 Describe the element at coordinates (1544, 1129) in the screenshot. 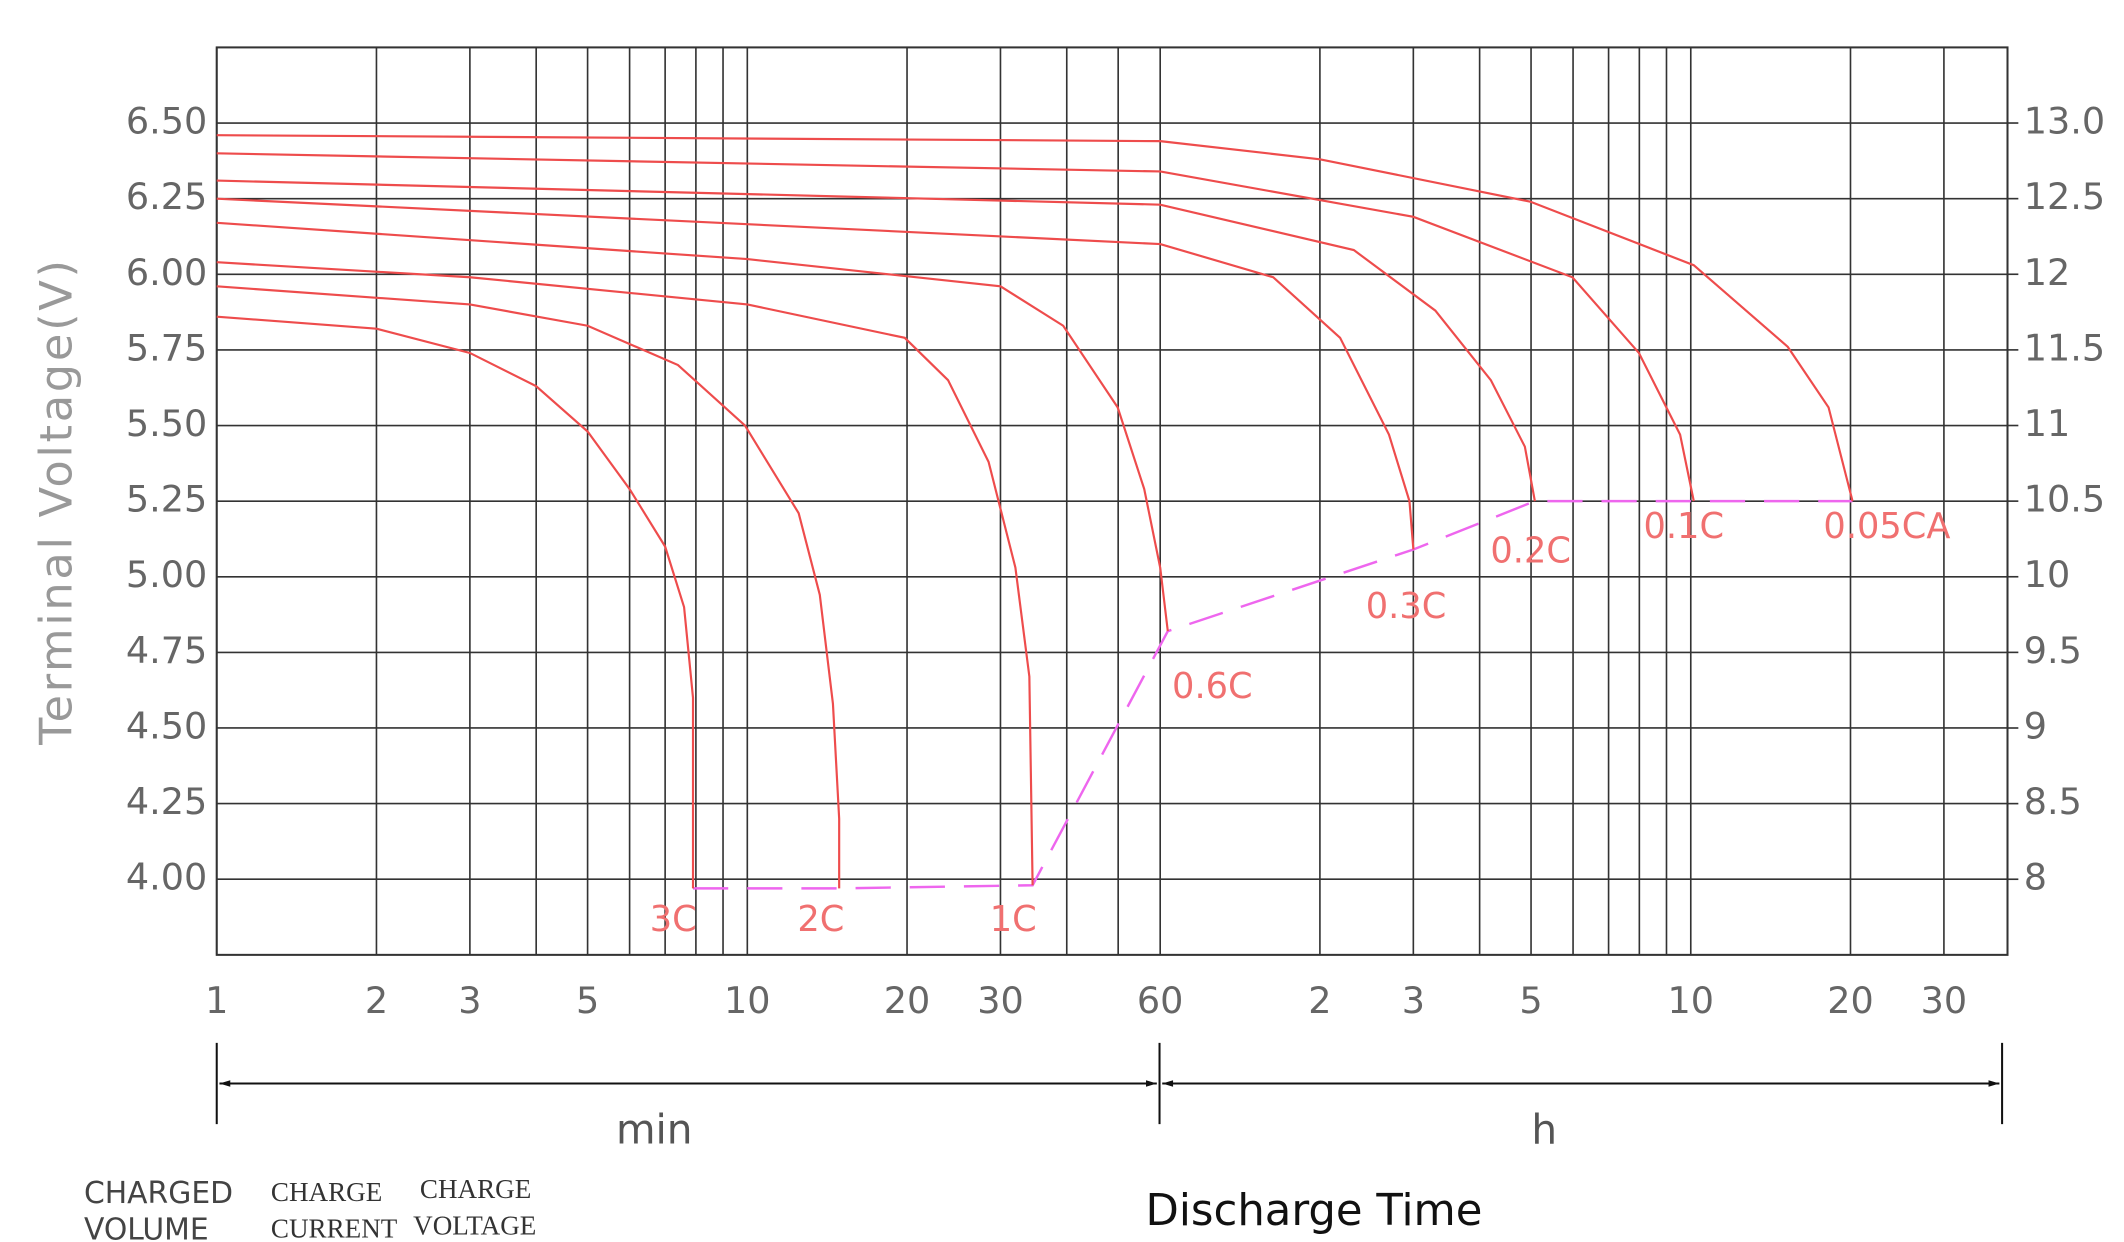

I see `h-label: h` at that location.